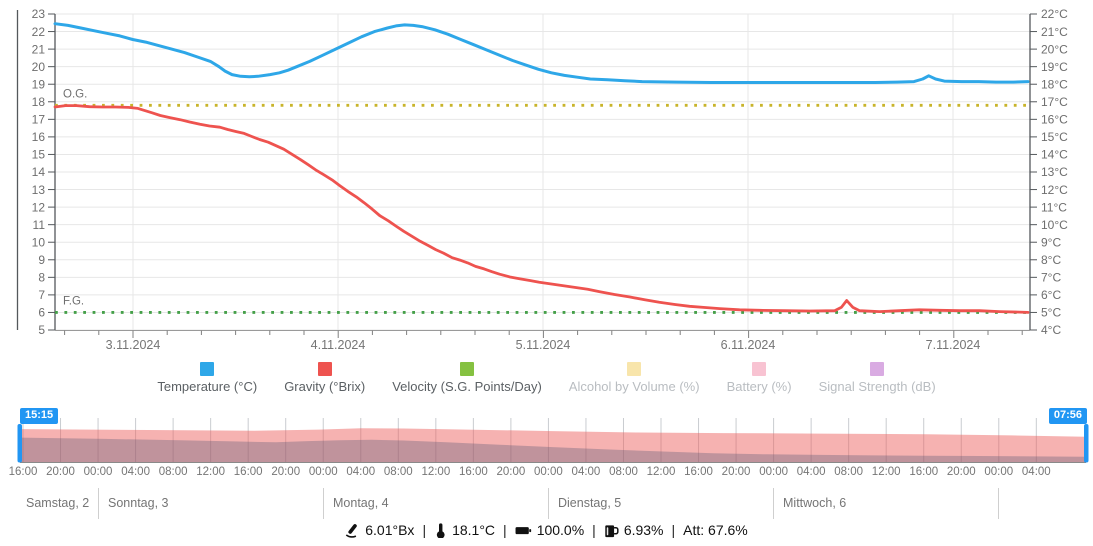  Describe the element at coordinates (953, 345) in the screenshot. I see `x-axis-date-label: 7.11.2024` at that location.